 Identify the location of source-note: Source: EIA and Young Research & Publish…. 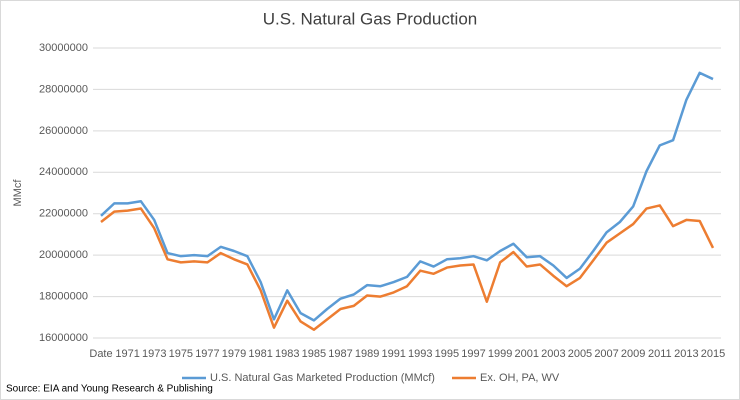
(109, 389).